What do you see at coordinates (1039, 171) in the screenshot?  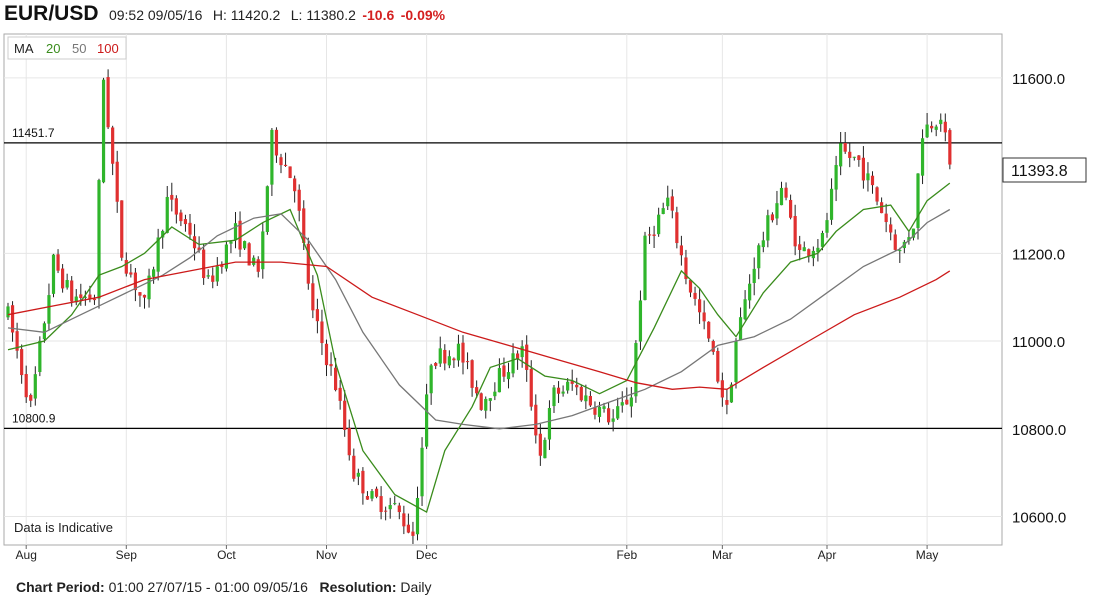 I see `last-price-value: 11393.8` at bounding box center [1039, 171].